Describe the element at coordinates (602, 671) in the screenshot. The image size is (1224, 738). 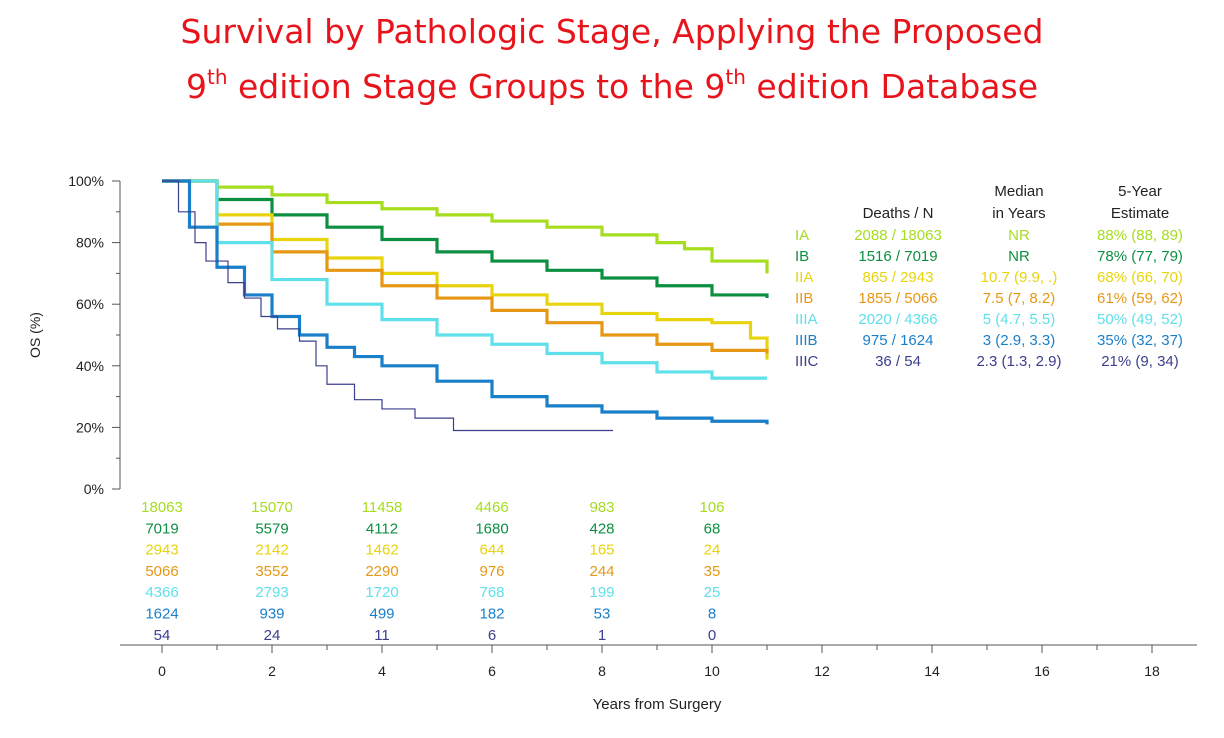
I see `x-tick-label: 8` at that location.